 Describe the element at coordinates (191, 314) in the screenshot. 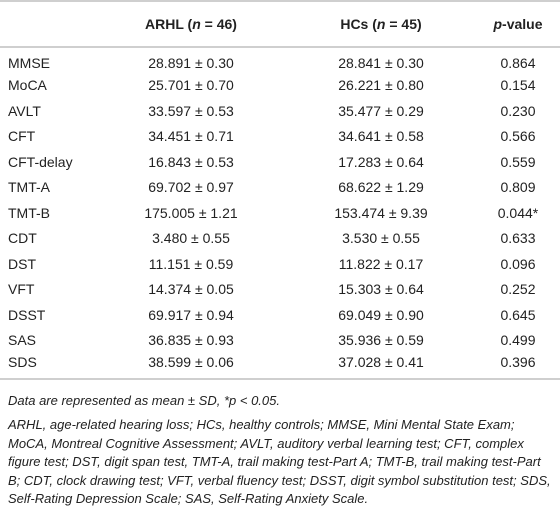

I see `table-cell: 69.917 ± 0.94` at that location.